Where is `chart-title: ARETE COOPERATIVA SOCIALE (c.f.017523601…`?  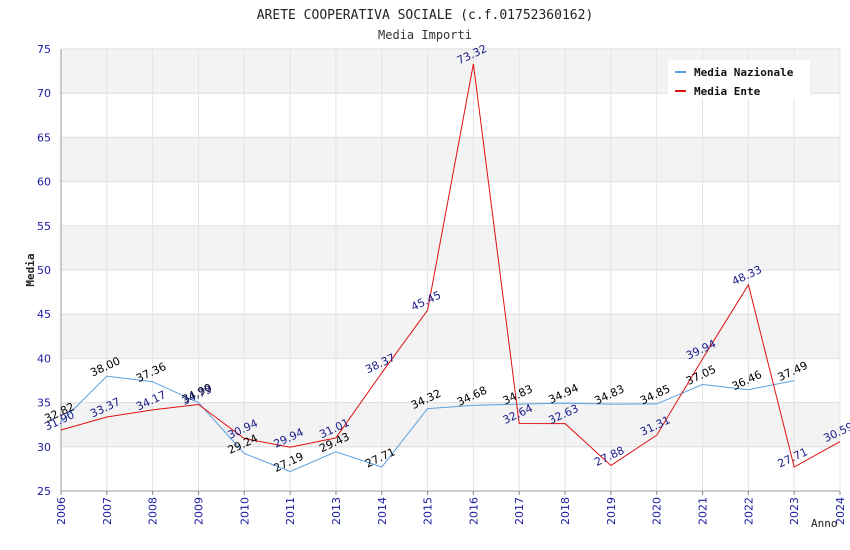 chart-title: ARETE COOPERATIVA SOCIALE (c.f.017523601… is located at coordinates (425, 15).